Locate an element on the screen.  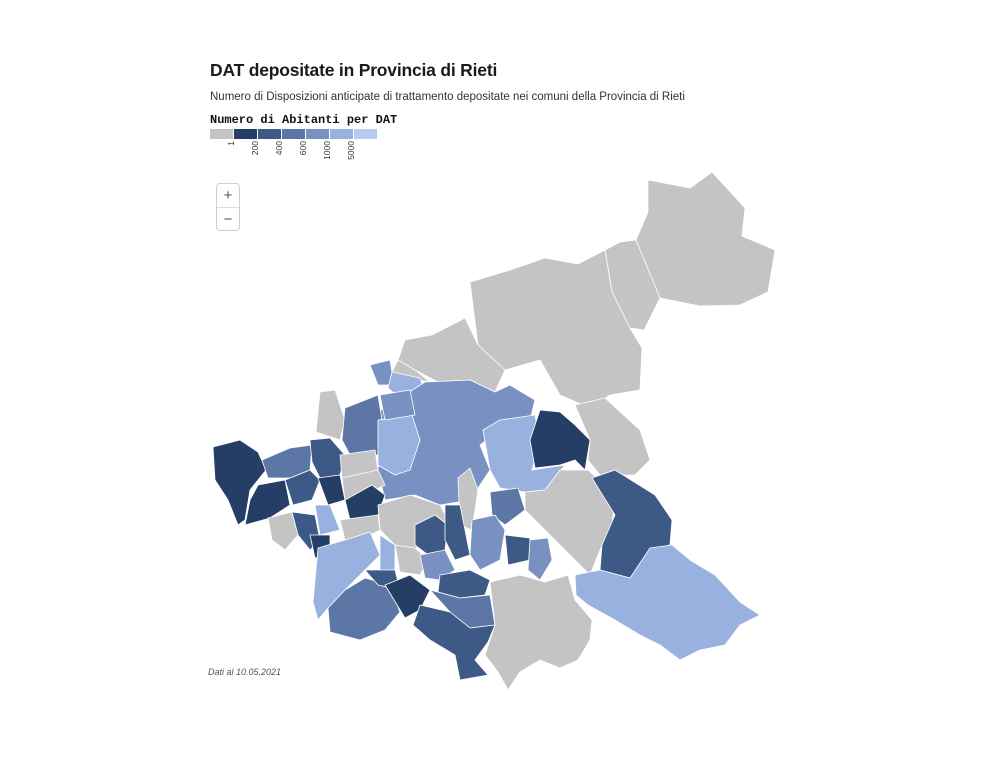
legend-title: Numero di Abitanti per DAT is located at coordinates (304, 120).